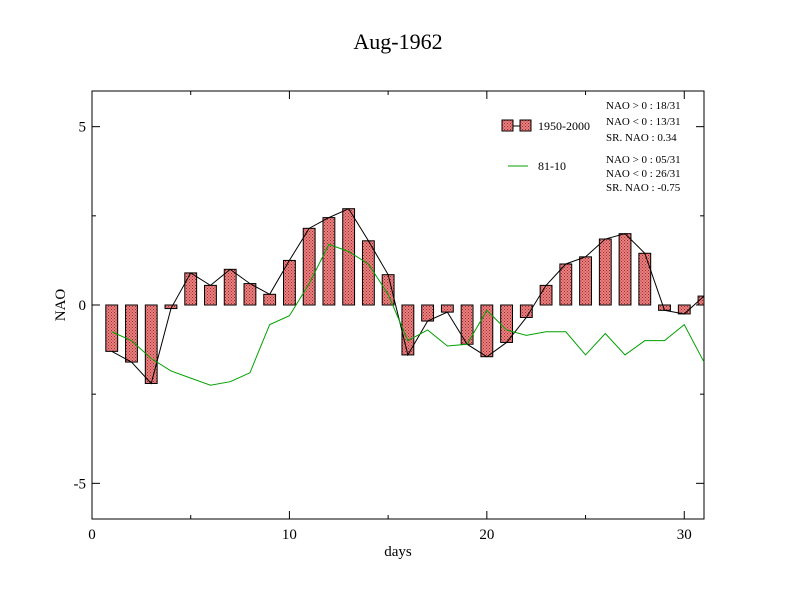 This screenshot has height=612, width=792. What do you see at coordinates (83, 306) in the screenshot?
I see `y-tick-label: 0` at bounding box center [83, 306].